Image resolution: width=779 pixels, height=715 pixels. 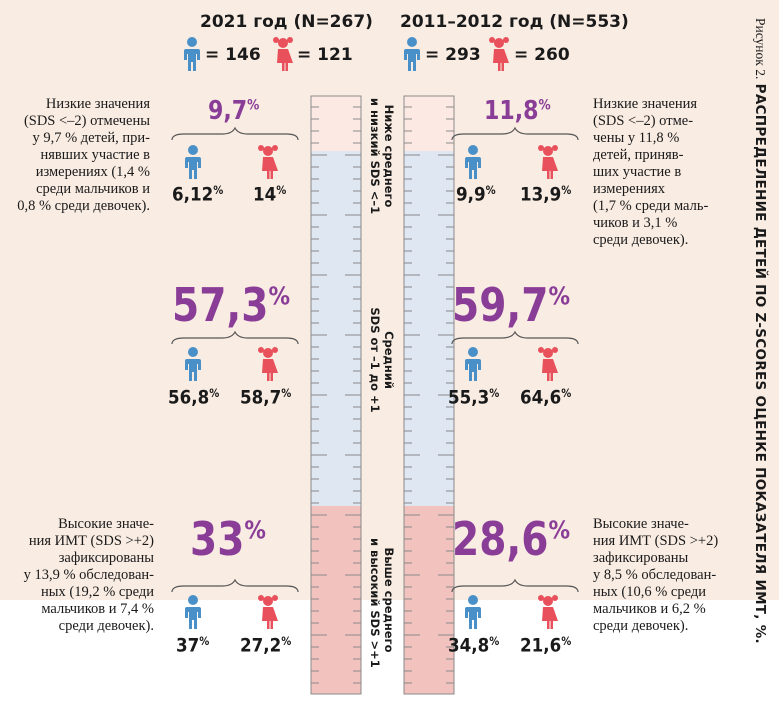 What do you see at coordinates (231, 305) in the screenshot?
I see `left-mid-total: 57,3%` at bounding box center [231, 305].